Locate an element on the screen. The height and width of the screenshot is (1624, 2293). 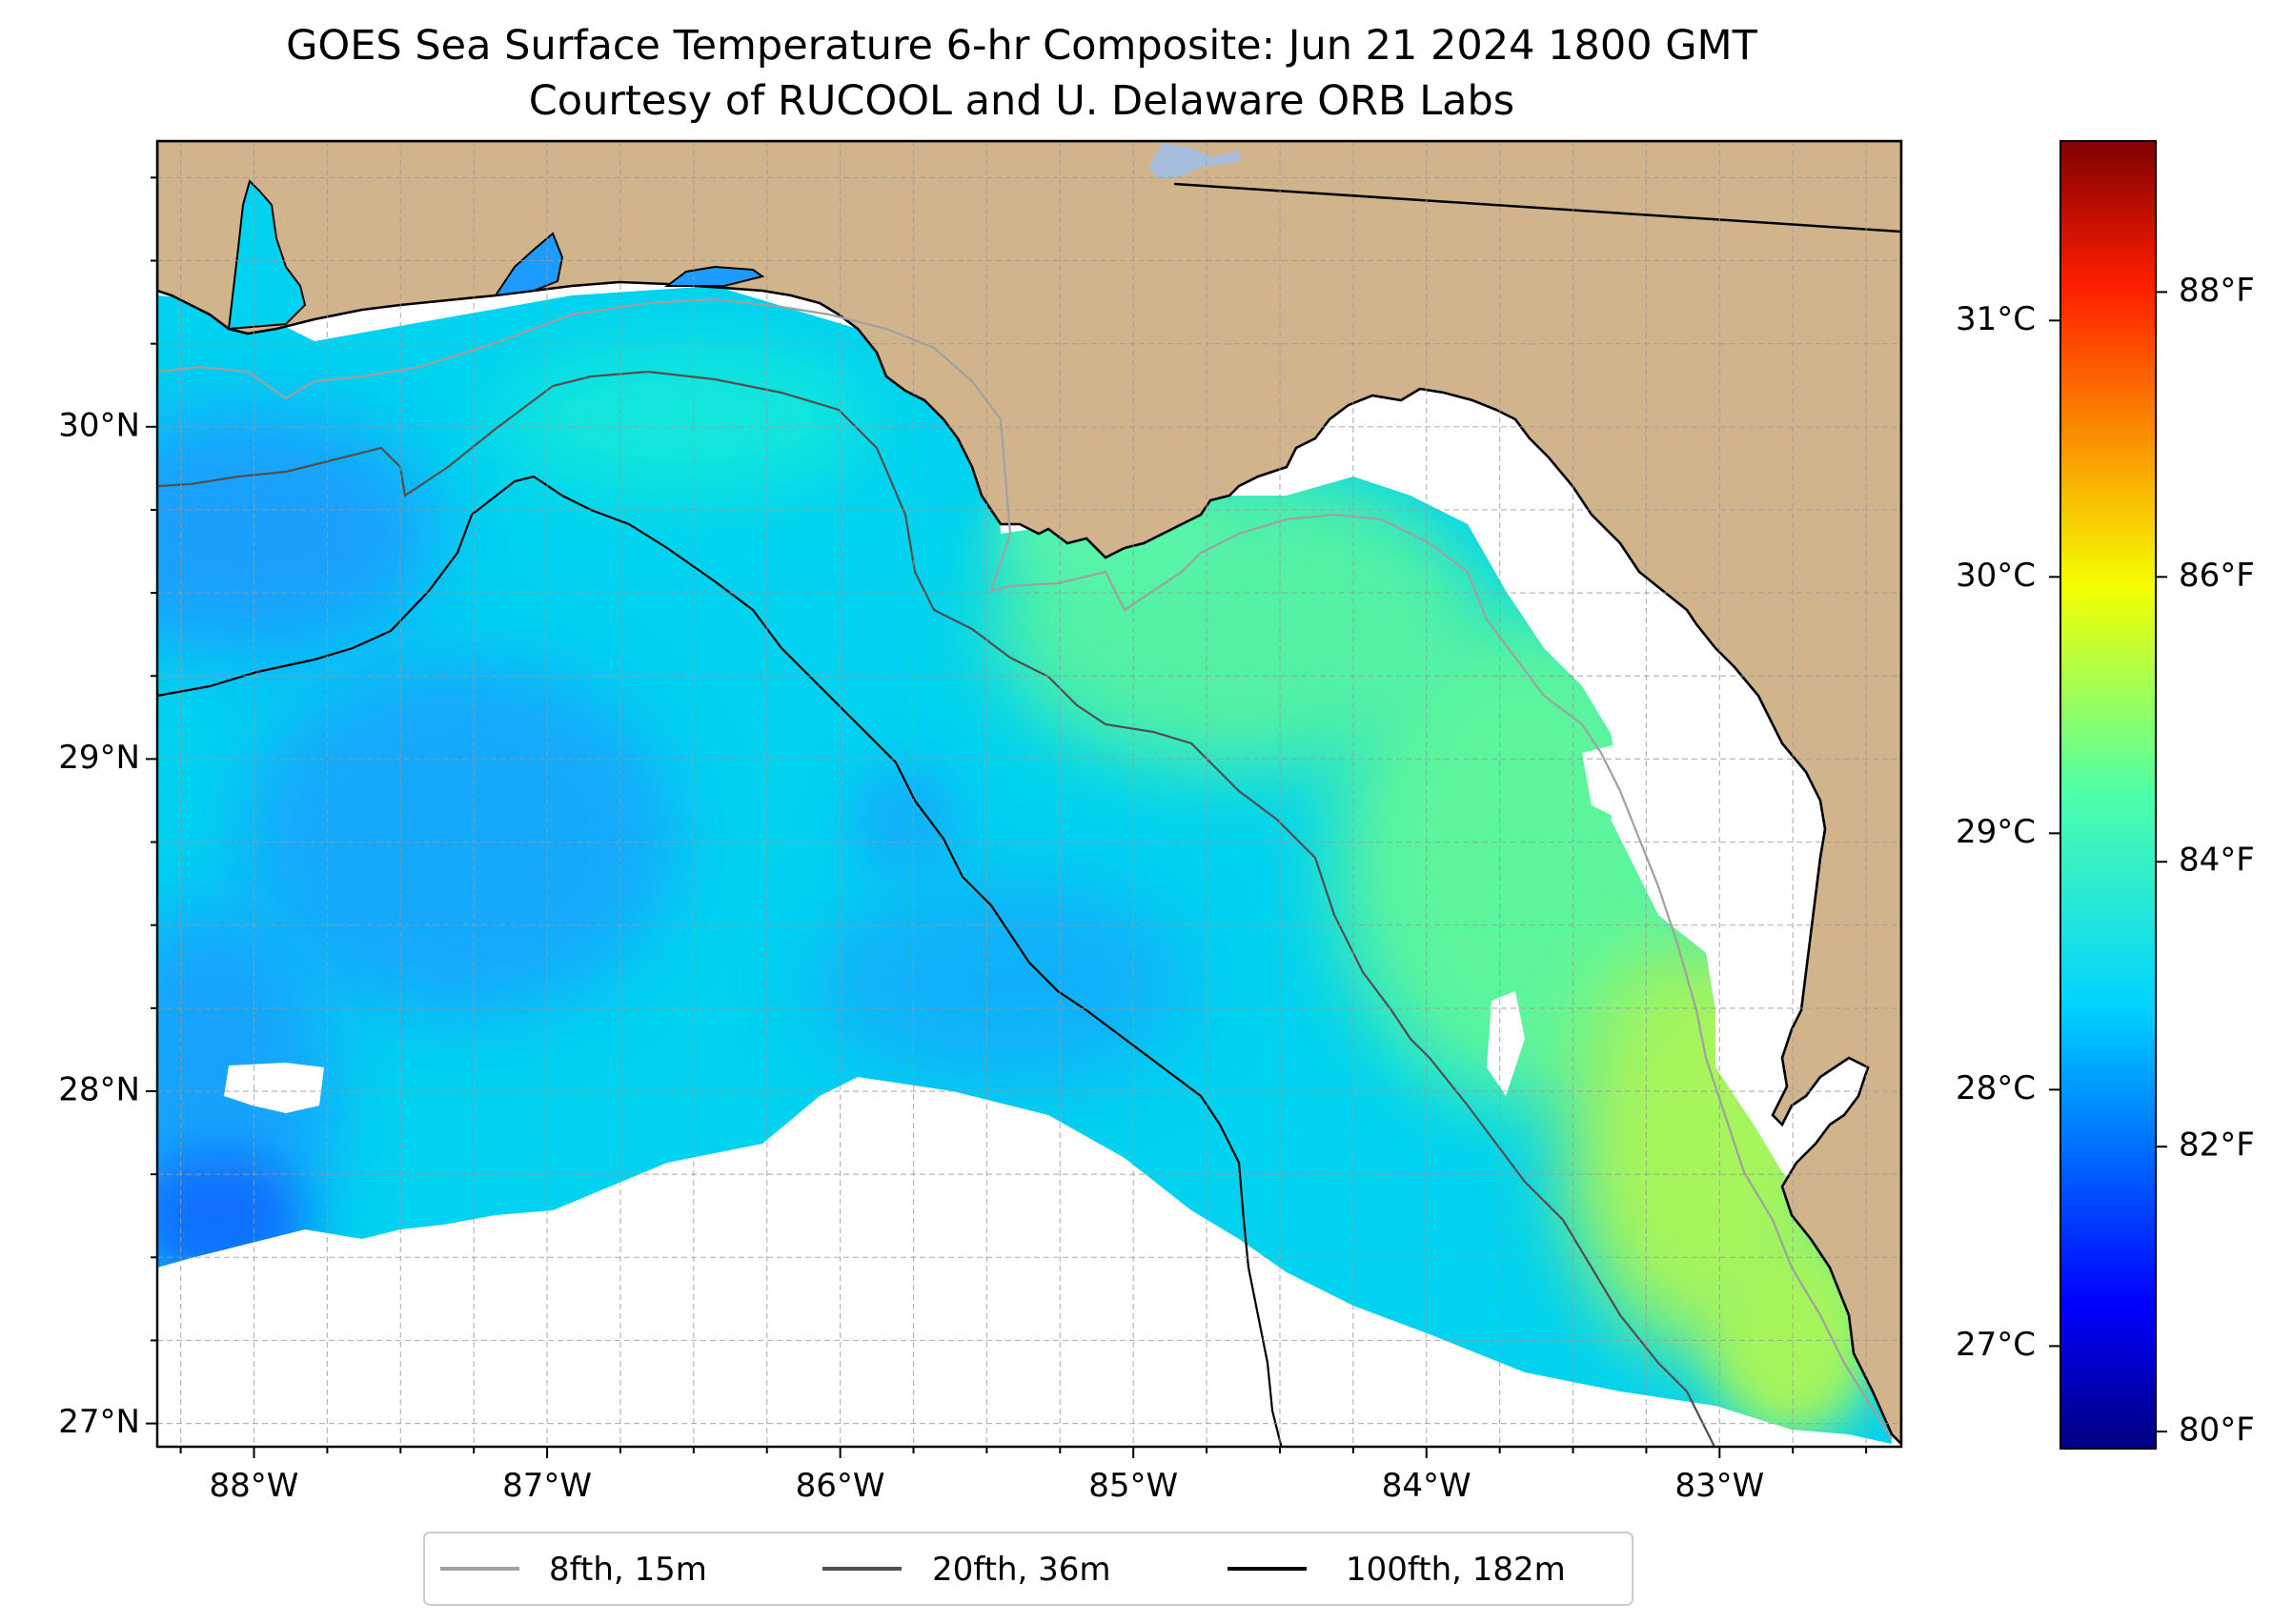
bay-inlet is located at coordinates (267, 255).